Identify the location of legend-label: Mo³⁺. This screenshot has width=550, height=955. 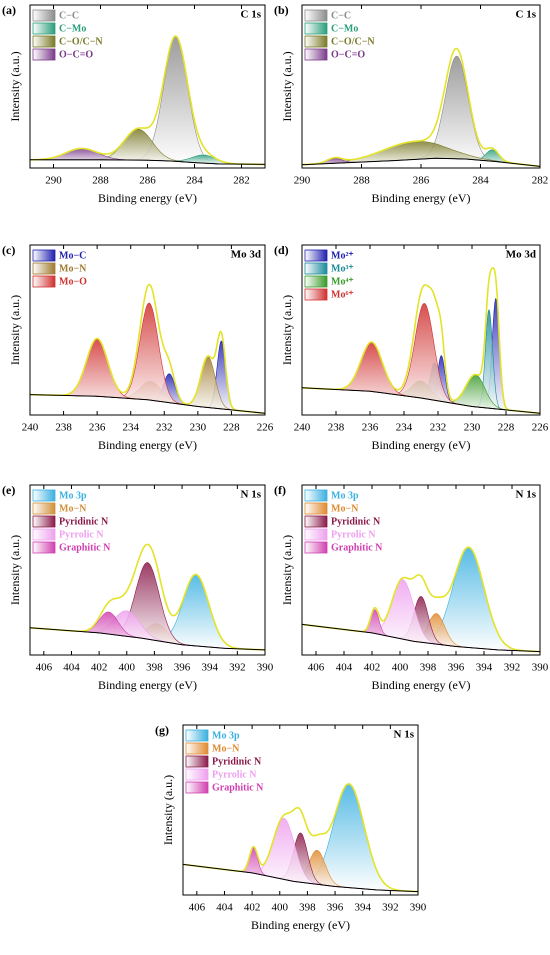
(342, 268).